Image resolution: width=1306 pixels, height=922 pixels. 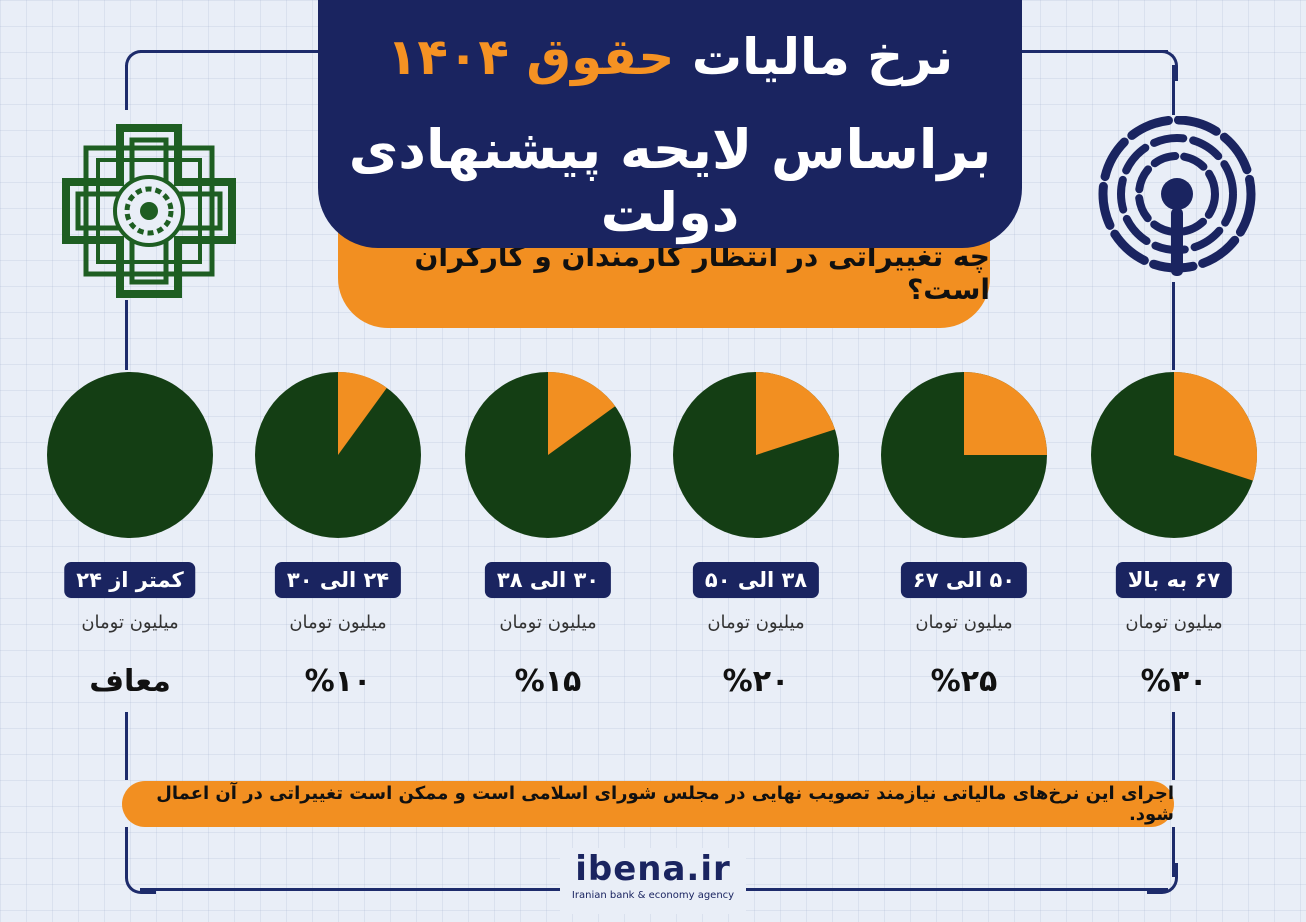 I want to click on frame-line-left-mid, so click(x=126, y=335).